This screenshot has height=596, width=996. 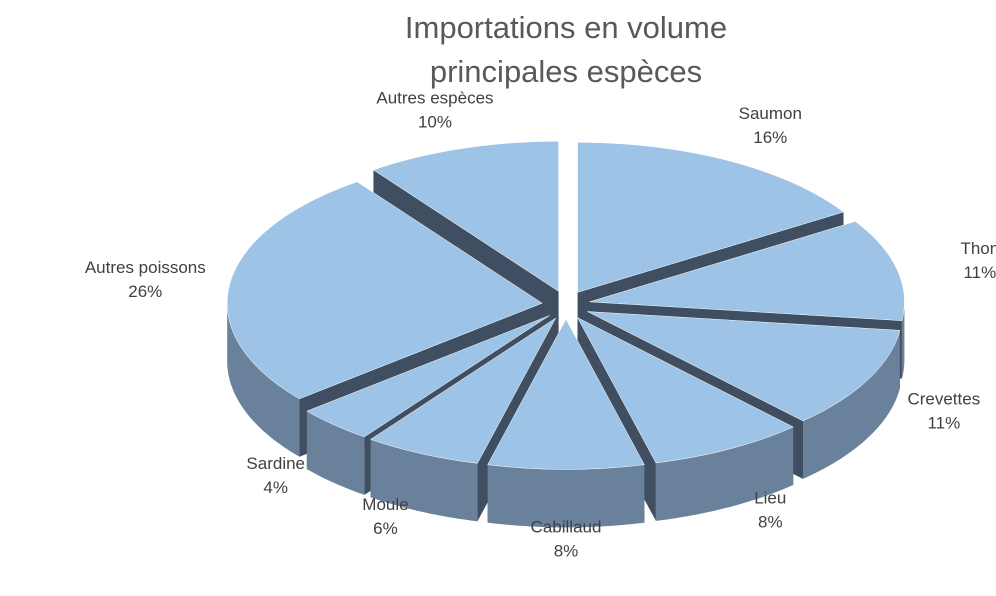 What do you see at coordinates (275, 487) in the screenshot?
I see `value-label: 4%` at bounding box center [275, 487].